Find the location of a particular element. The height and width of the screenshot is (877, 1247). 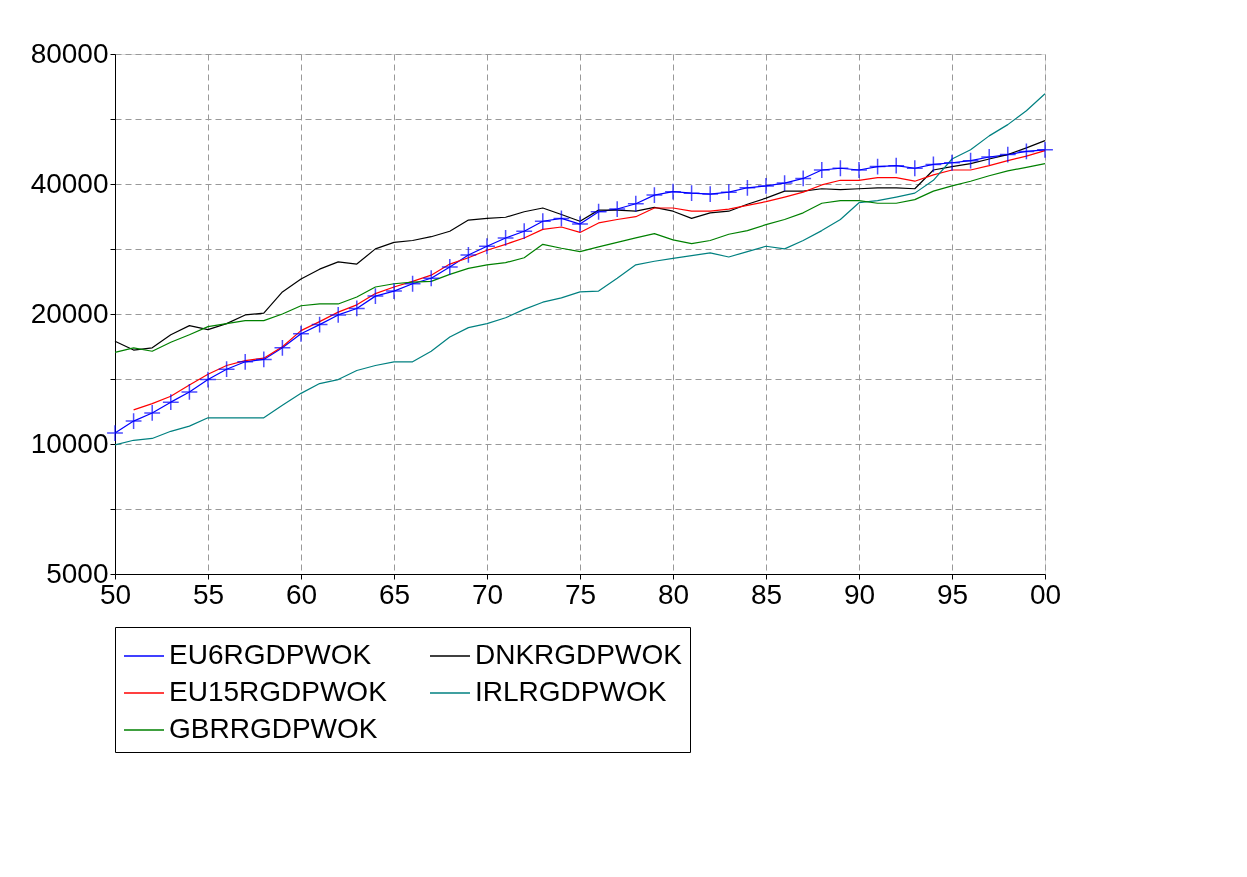

legend-label: DNKRGDPWOK is located at coordinates (579, 654).